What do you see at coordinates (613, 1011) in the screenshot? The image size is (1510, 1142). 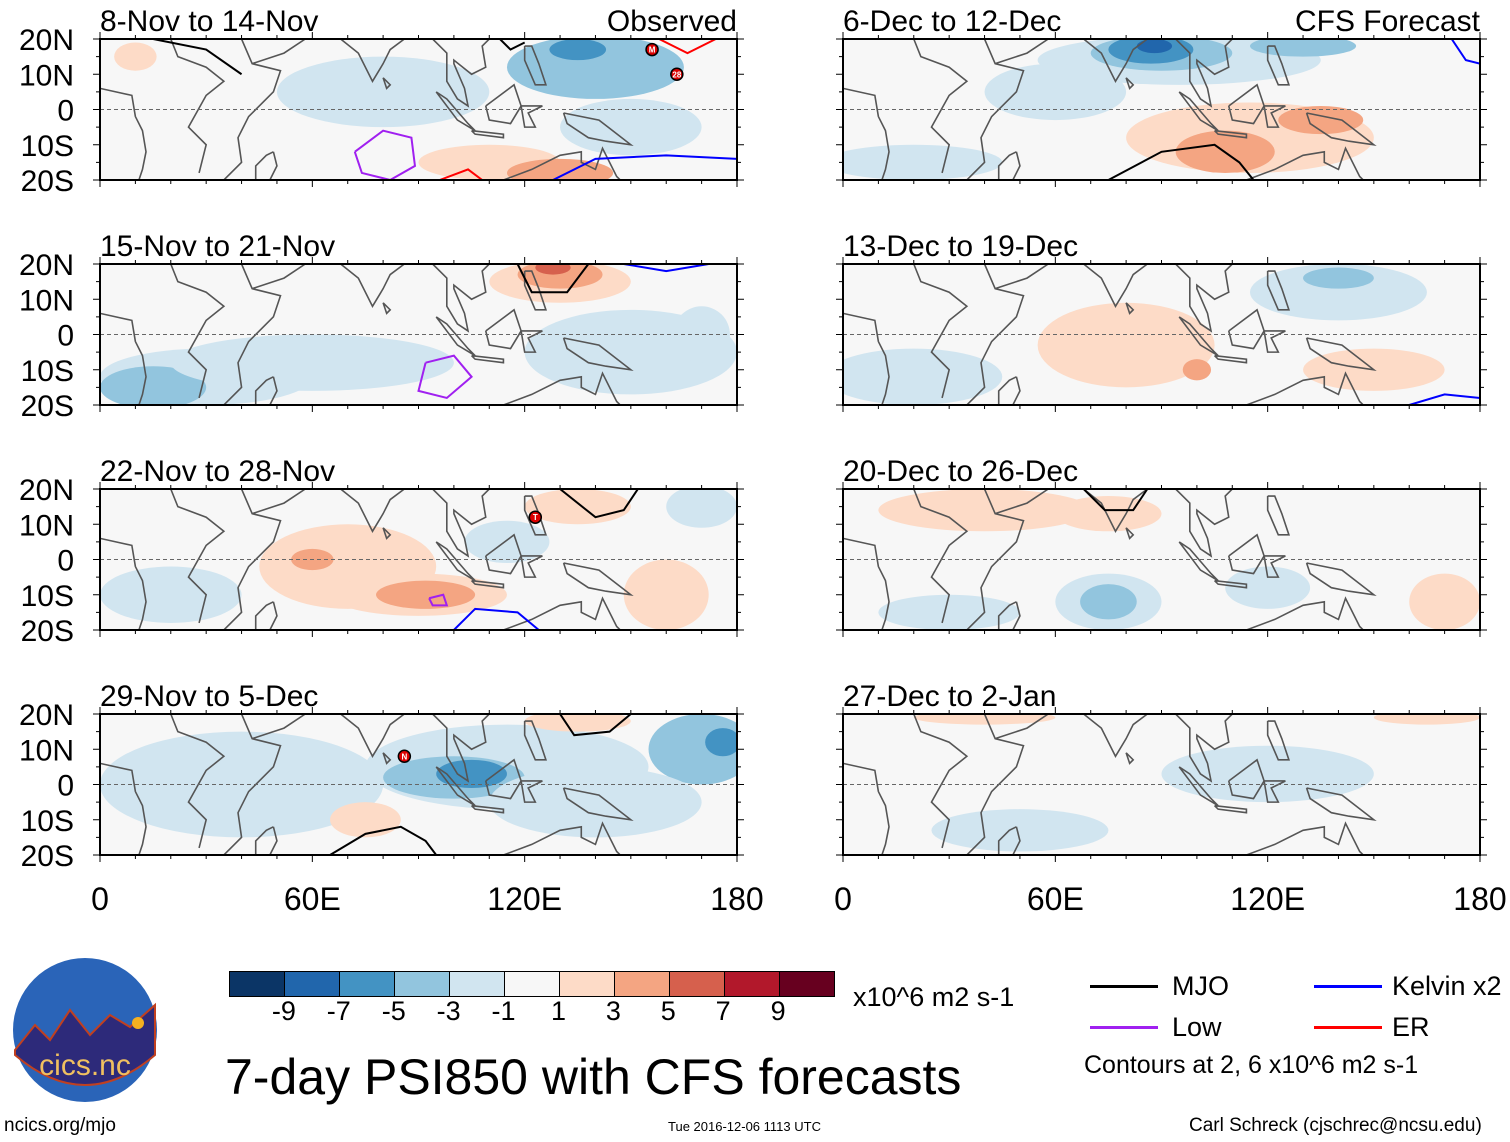 I see `colorbar-label: 3` at bounding box center [613, 1011].